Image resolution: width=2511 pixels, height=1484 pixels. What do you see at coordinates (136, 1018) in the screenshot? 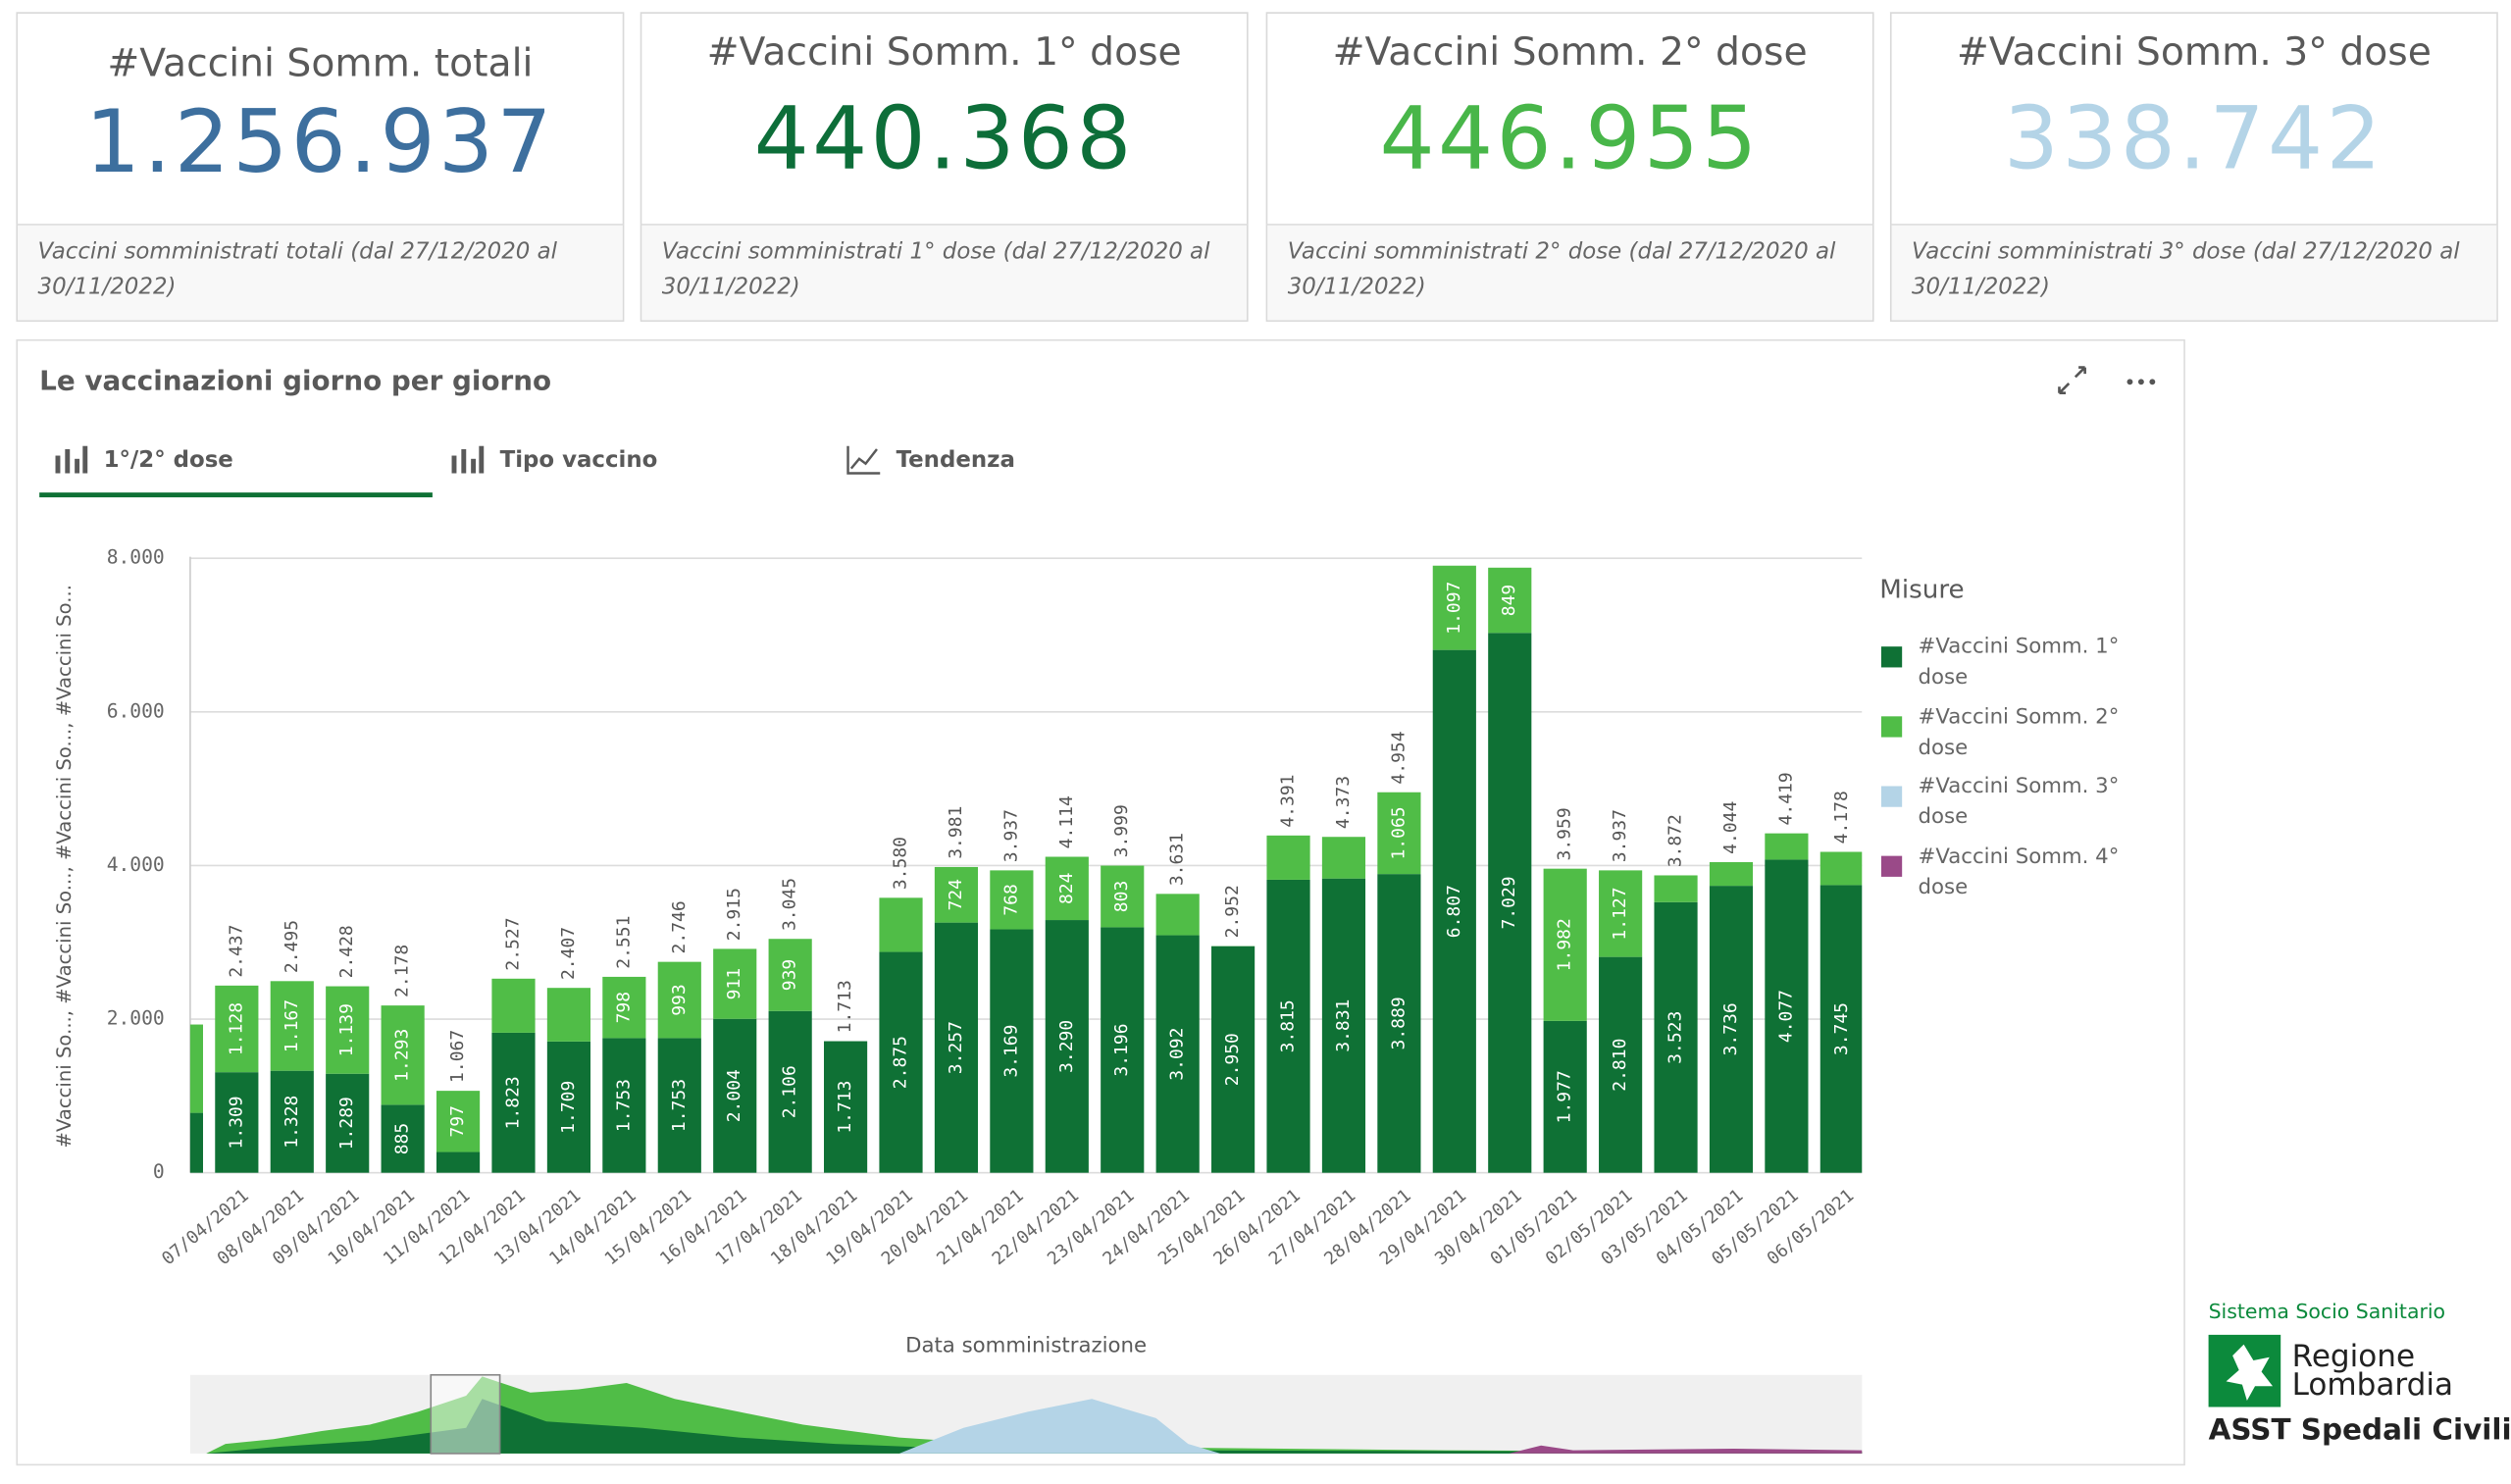
I see `y-tick-label: 2.000` at bounding box center [136, 1018].